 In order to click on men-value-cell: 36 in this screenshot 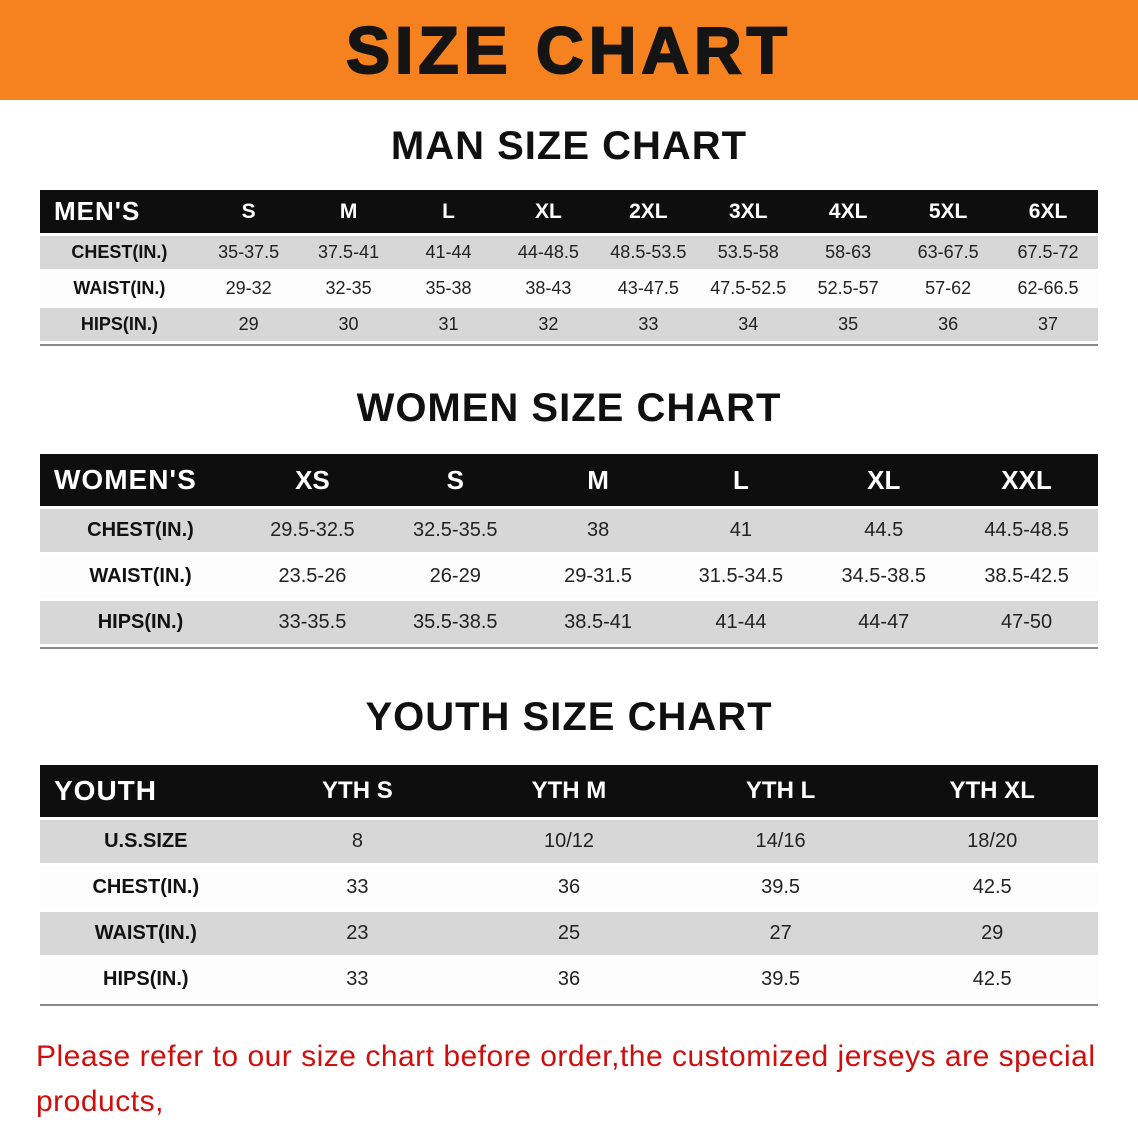, I will do `click(948, 324)`.